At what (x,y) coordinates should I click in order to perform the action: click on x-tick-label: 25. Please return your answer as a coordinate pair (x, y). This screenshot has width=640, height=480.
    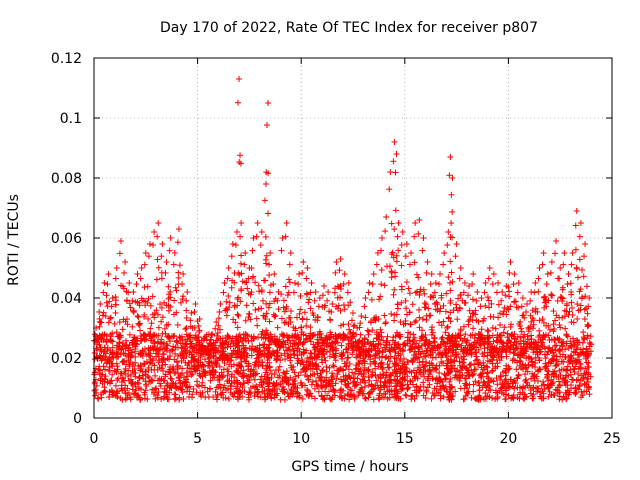
    Looking at the image, I should click on (612, 439).